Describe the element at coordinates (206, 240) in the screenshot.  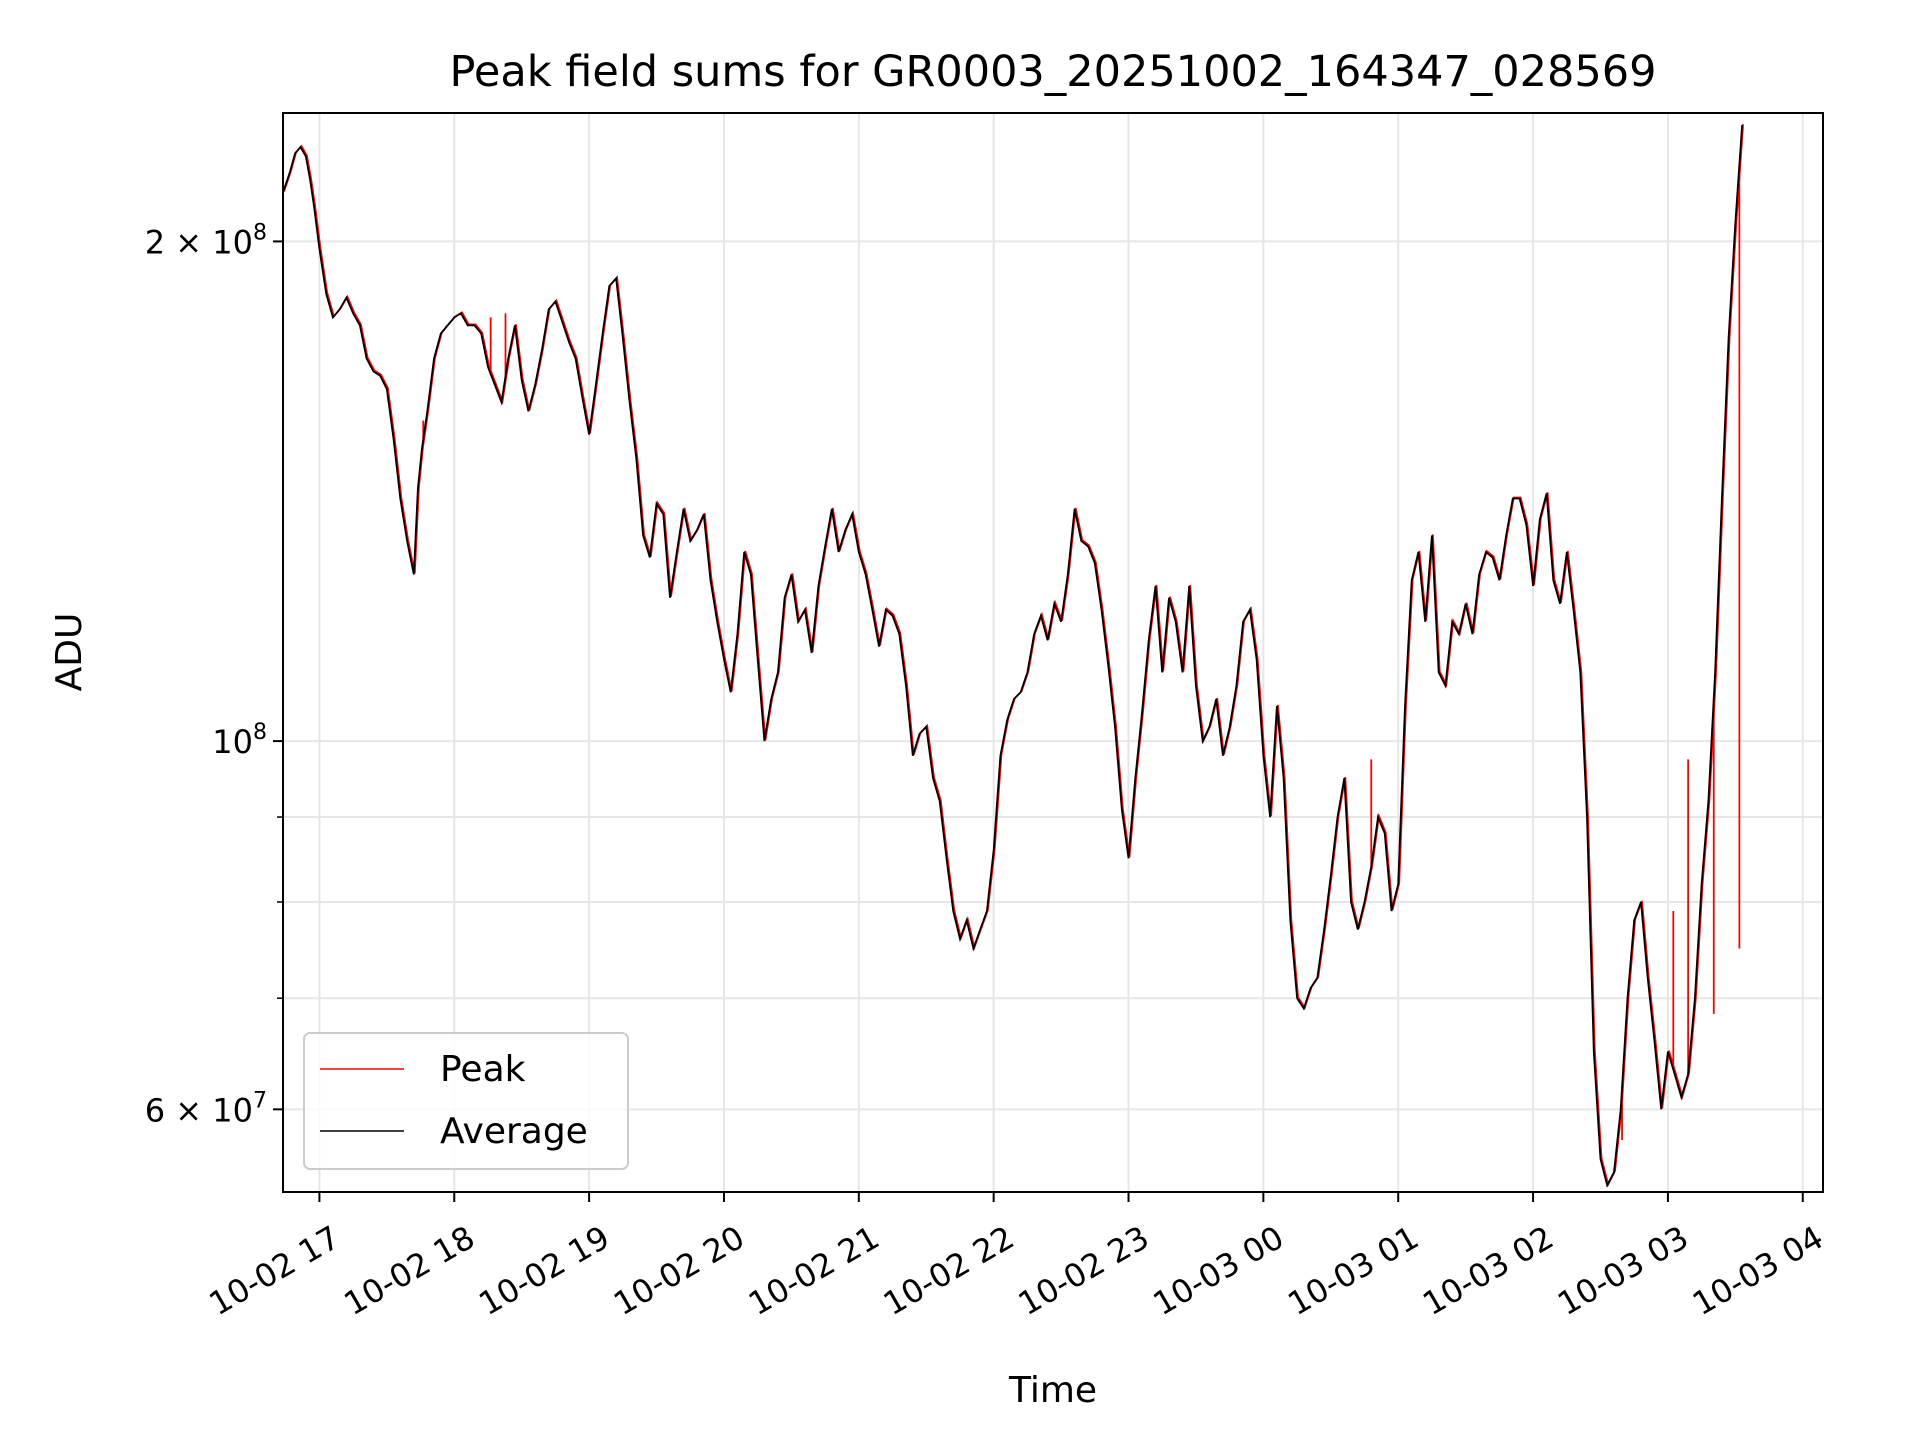
I see `y-tick-label: 2 × 108` at that location.